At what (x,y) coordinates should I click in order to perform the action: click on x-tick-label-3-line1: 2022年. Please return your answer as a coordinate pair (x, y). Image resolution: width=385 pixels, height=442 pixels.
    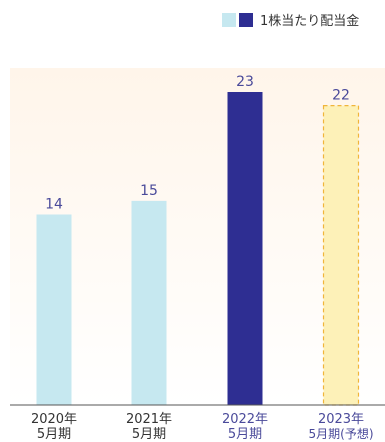
    Looking at the image, I should click on (245, 419).